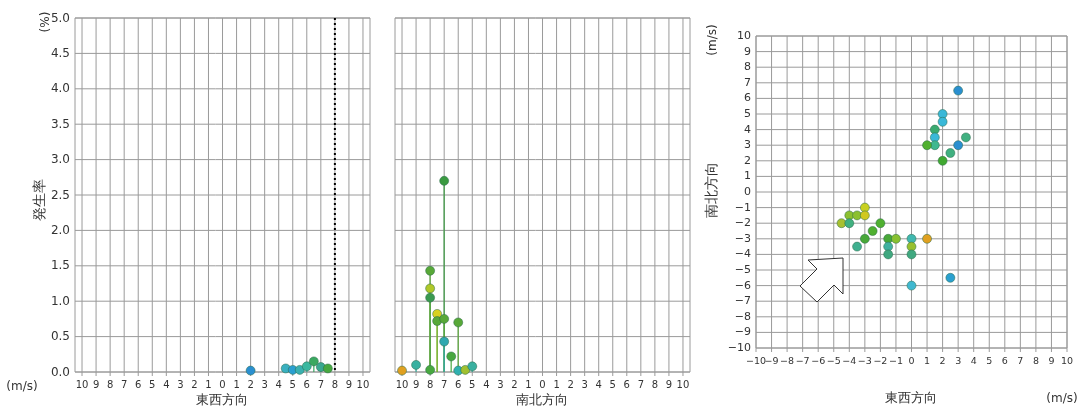 Image resolution: width=1087 pixels, height=407 pixels. What do you see at coordinates (60, 52) in the screenshot?
I see `y-tick-label: 4.5` at bounding box center [60, 52].